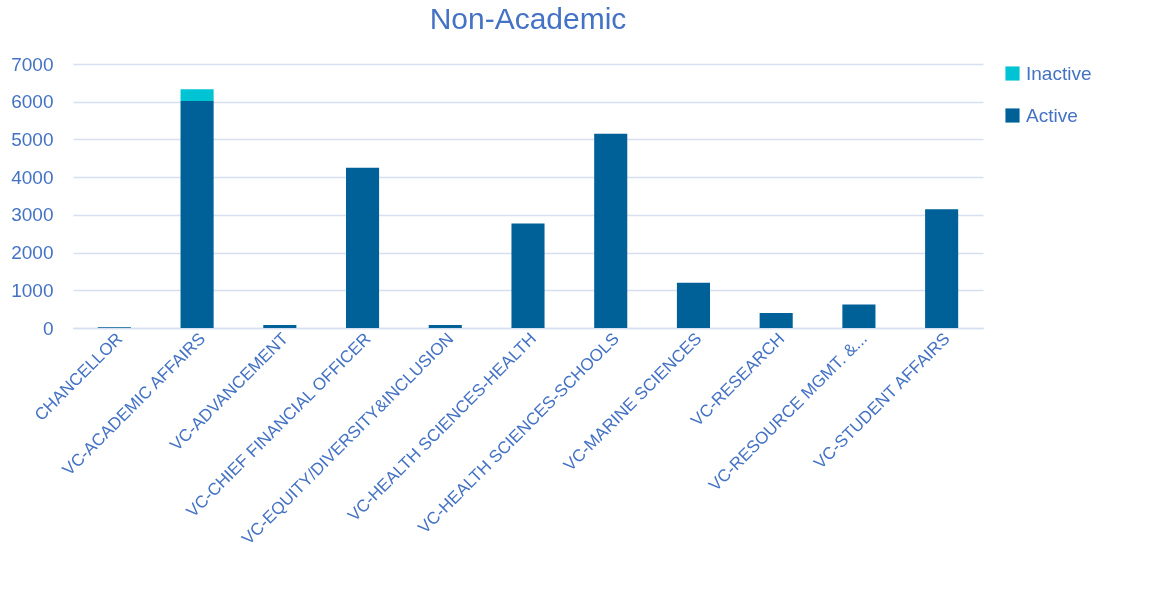  I want to click on y-tick-label: 5000, so click(32, 139).